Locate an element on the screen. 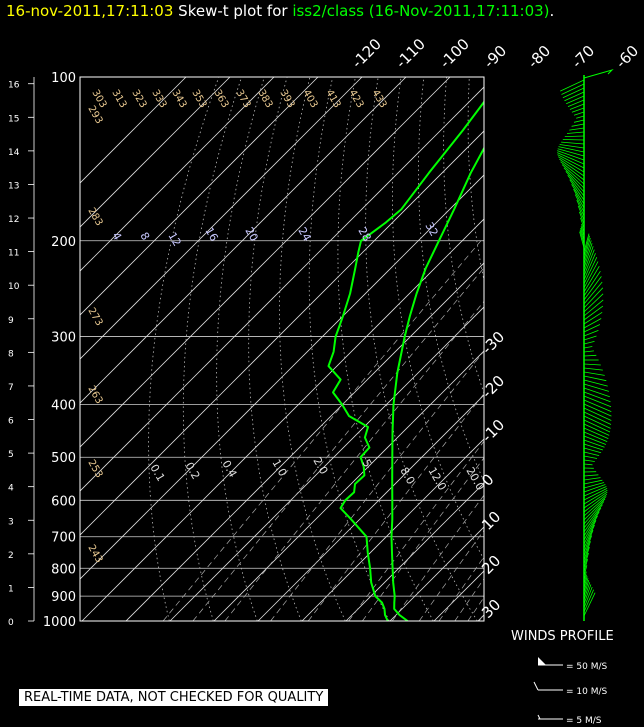 The image size is (644, 727). mixing-ratio-label: 12 is located at coordinates (174, 239).